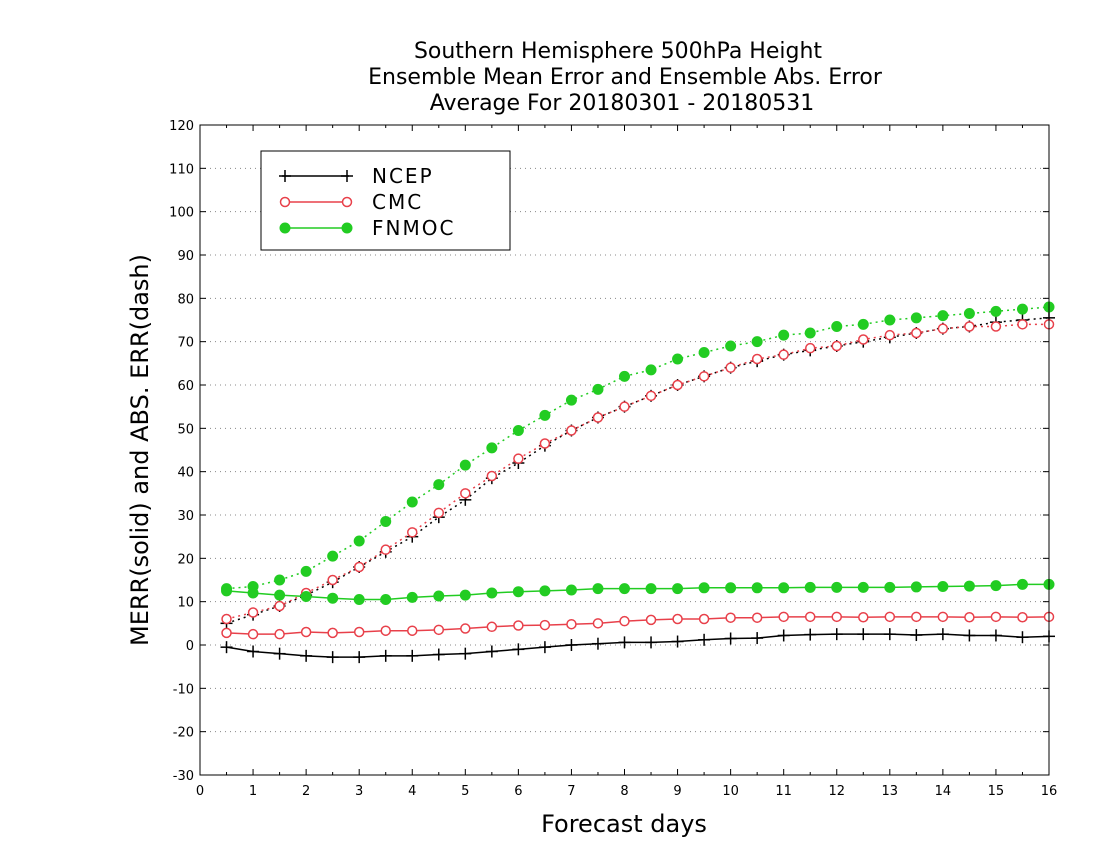 The width and height of the screenshot is (1100, 850). What do you see at coordinates (181, 126) in the screenshot?
I see `y-tick-label: 120` at bounding box center [181, 126].